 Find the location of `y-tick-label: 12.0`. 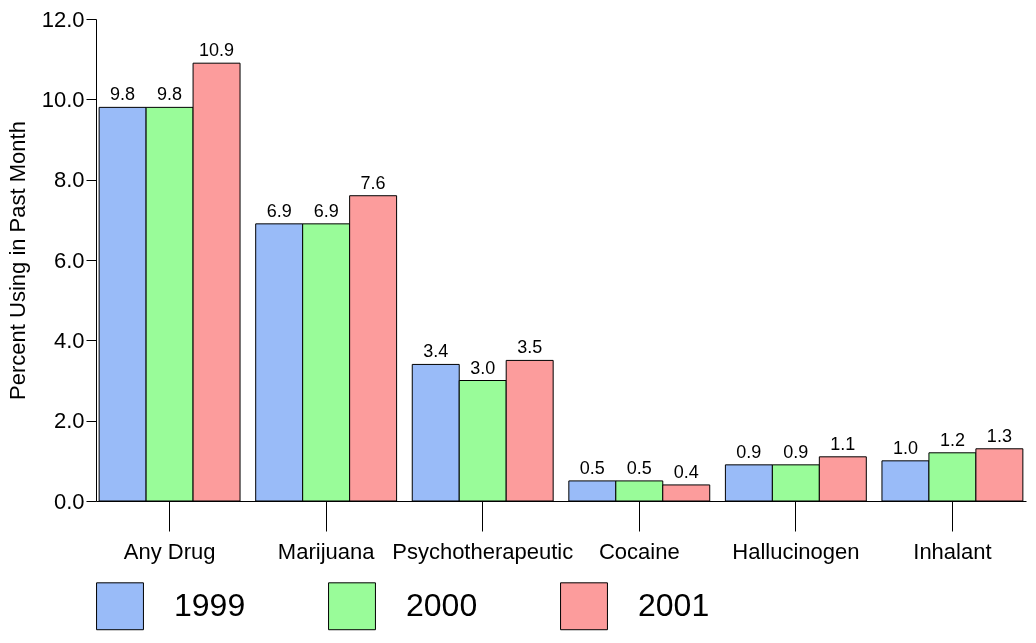

y-tick-label: 12.0 is located at coordinates (63, 19).